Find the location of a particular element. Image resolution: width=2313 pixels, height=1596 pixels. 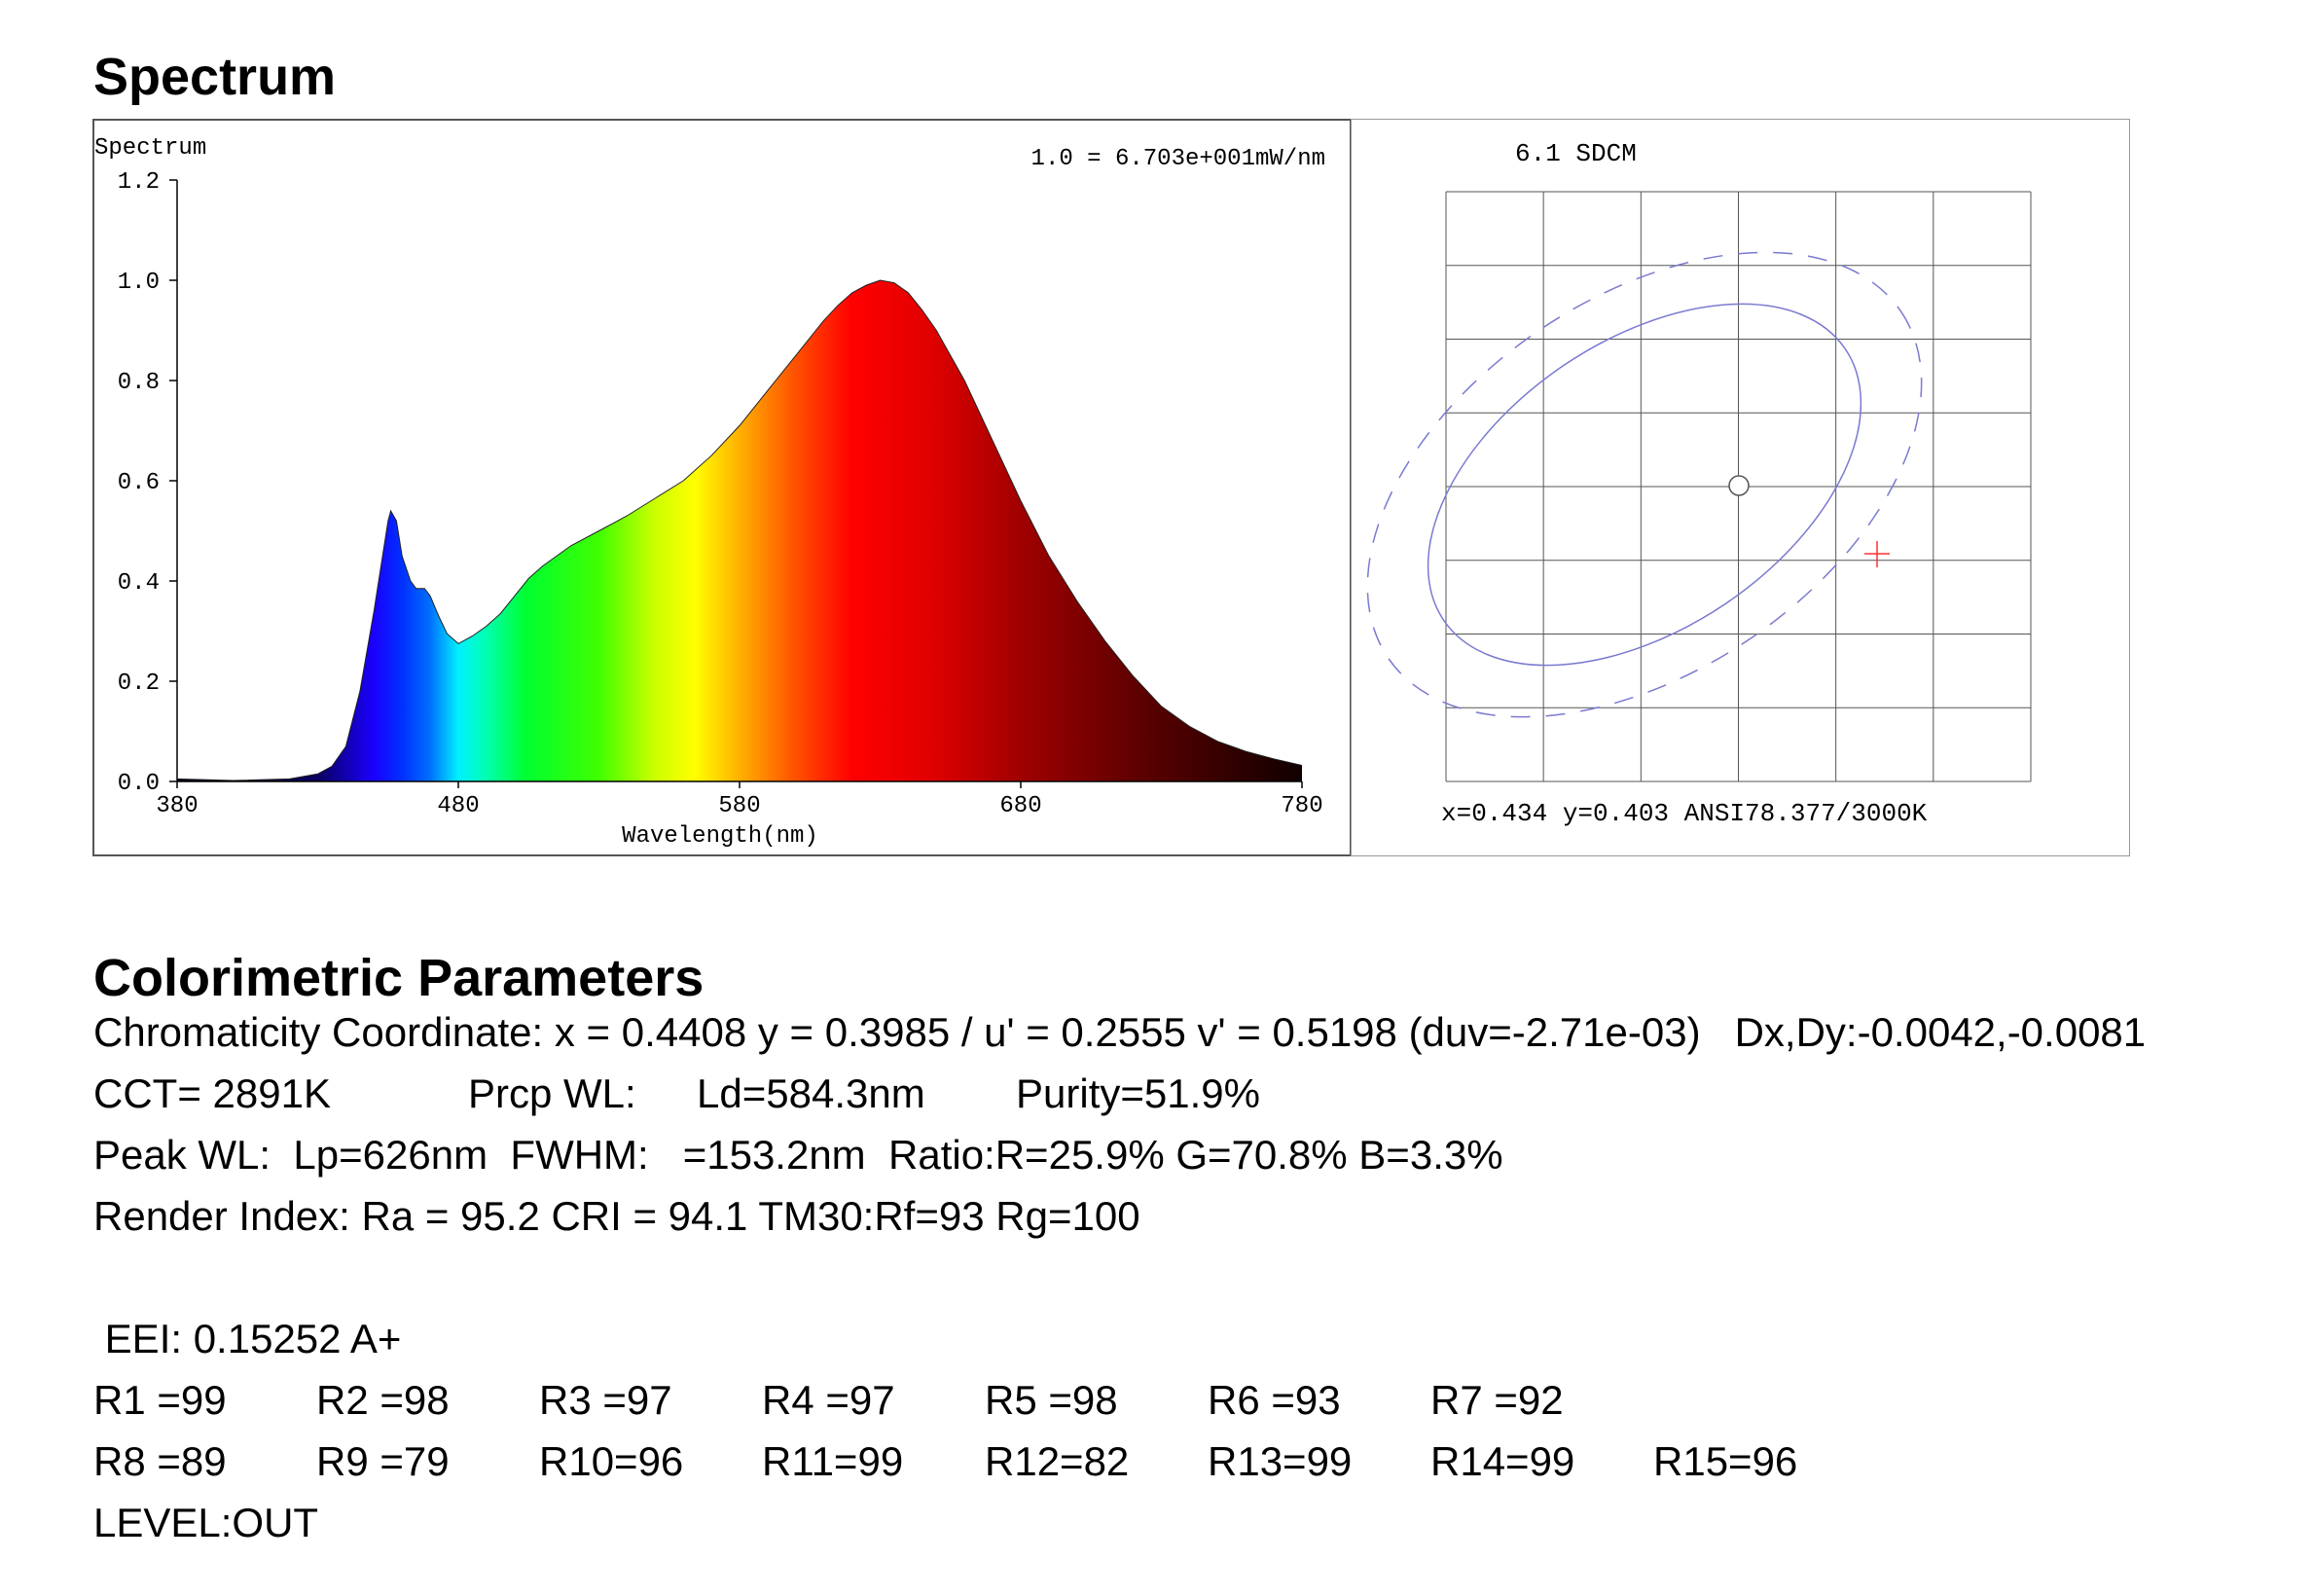

ld-value: Ld=584.3nm is located at coordinates (811, 1093).